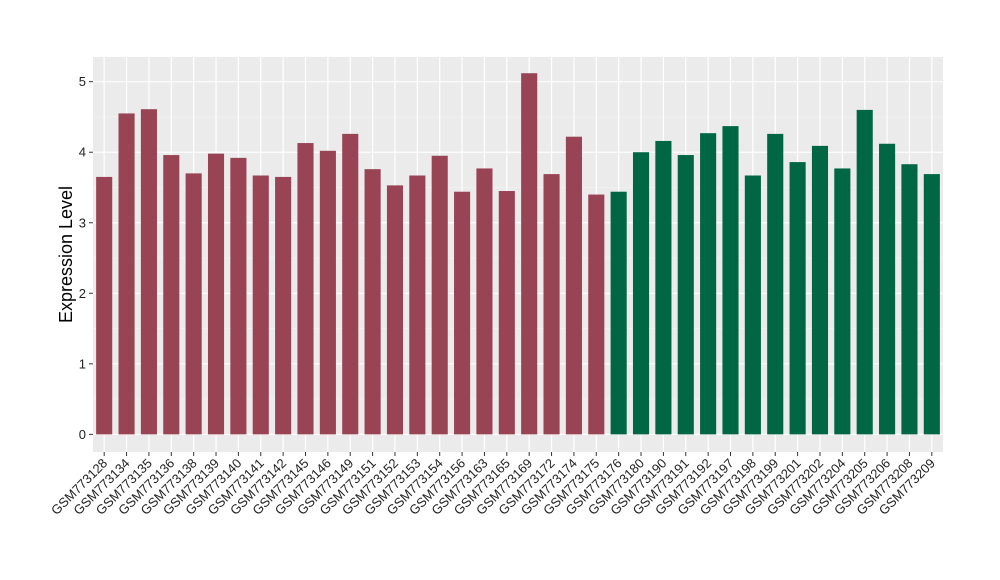 The height and width of the screenshot is (580, 1000). What do you see at coordinates (685, 295) in the screenshot?
I see `bar-GSM773191` at bounding box center [685, 295].